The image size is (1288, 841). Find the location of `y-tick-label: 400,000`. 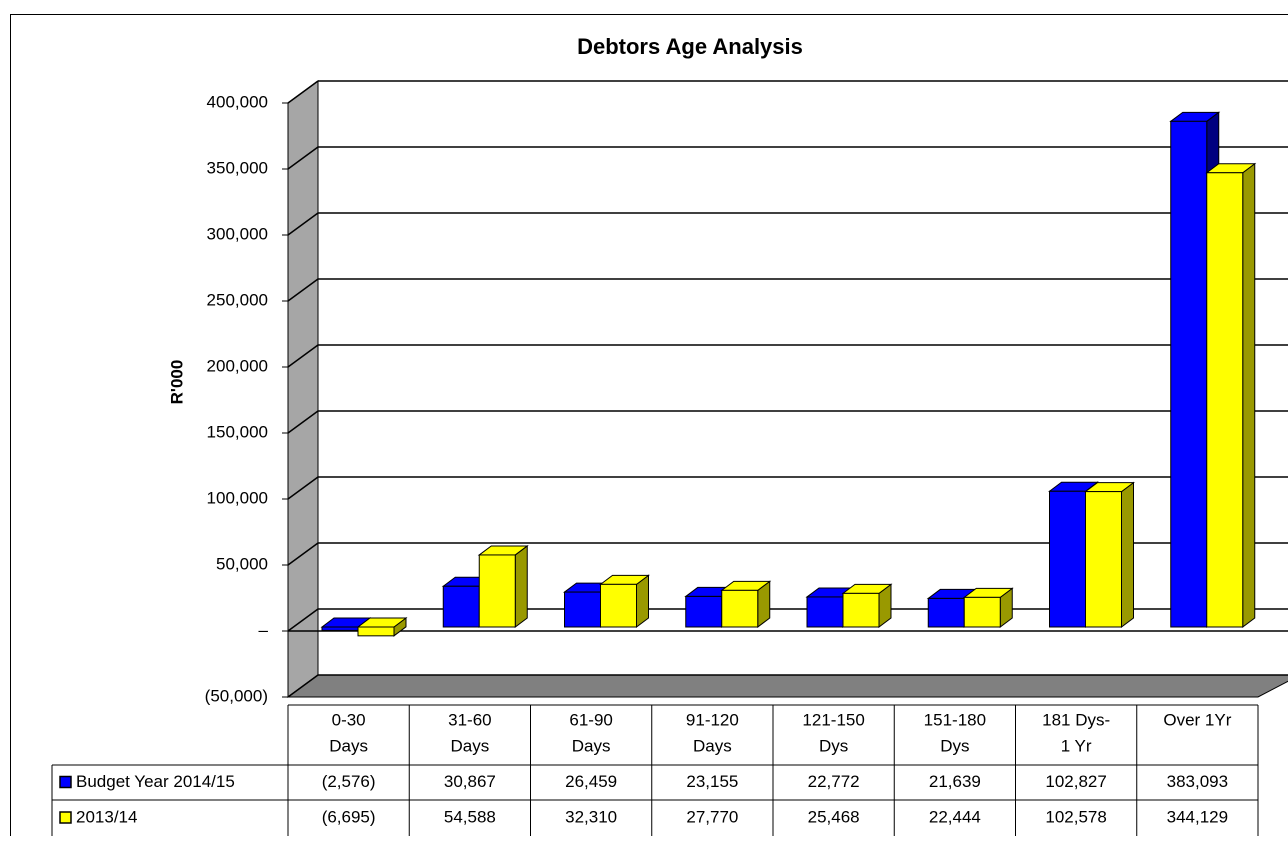

y-tick-label: 400,000 is located at coordinates (237, 101).